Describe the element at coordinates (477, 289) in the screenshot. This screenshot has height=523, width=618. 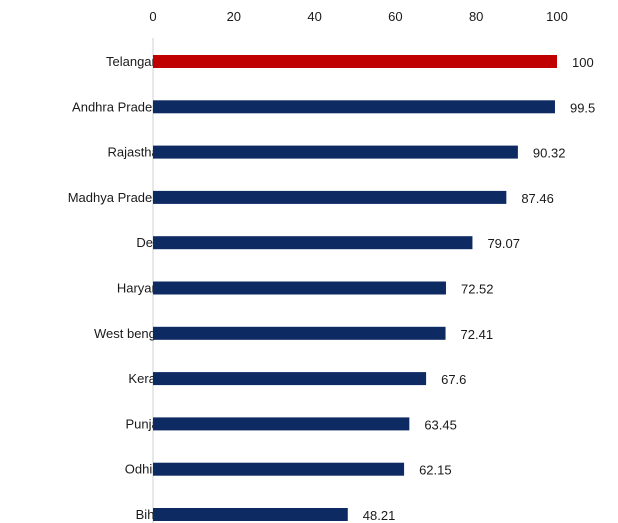
I see `value-label: 72.52` at that location.